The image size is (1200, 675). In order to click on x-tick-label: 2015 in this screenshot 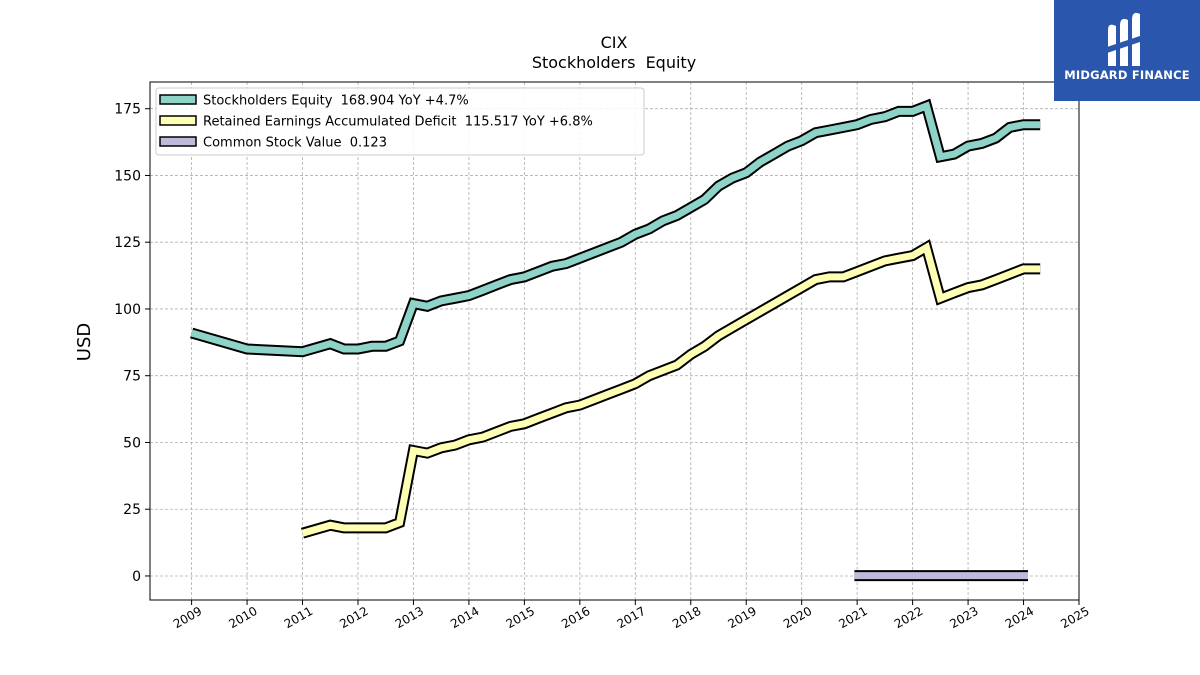, I will do `click(520, 617)`.